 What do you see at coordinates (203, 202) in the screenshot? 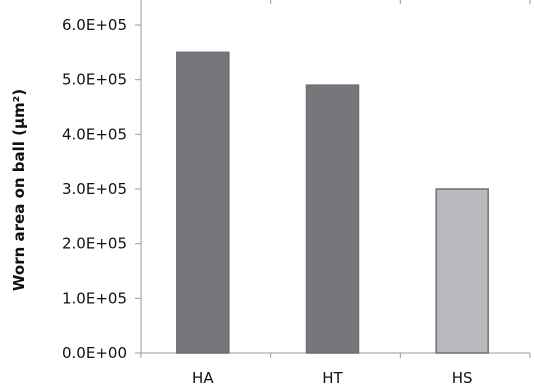
I see `bar-ha` at bounding box center [203, 202].